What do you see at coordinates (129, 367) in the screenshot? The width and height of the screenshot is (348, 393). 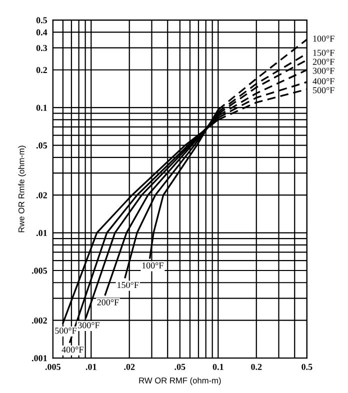 I see `x-tick-label: .02` at bounding box center [129, 367].